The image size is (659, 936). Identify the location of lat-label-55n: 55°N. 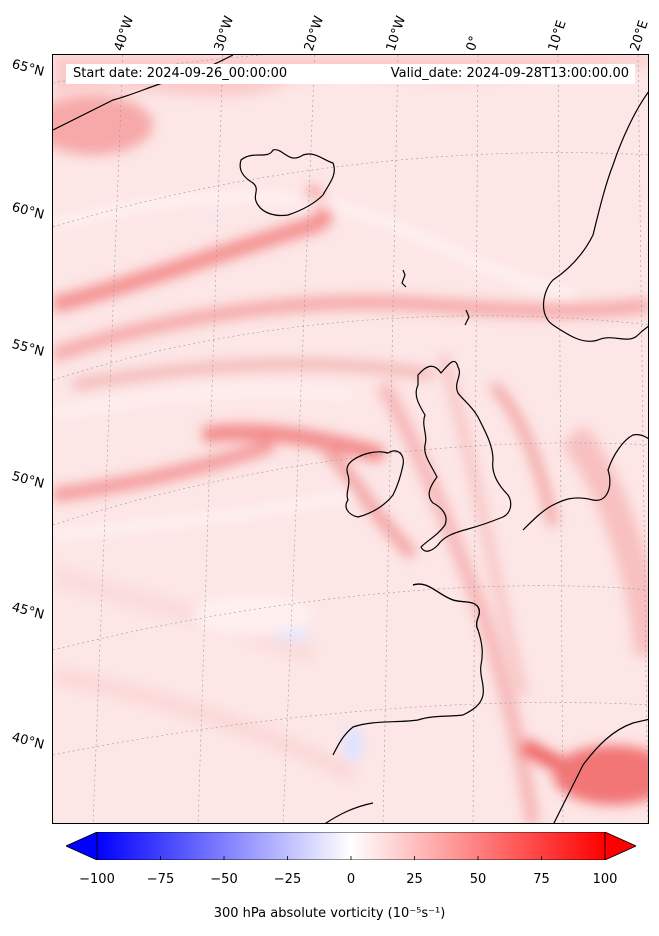
(28, 348).